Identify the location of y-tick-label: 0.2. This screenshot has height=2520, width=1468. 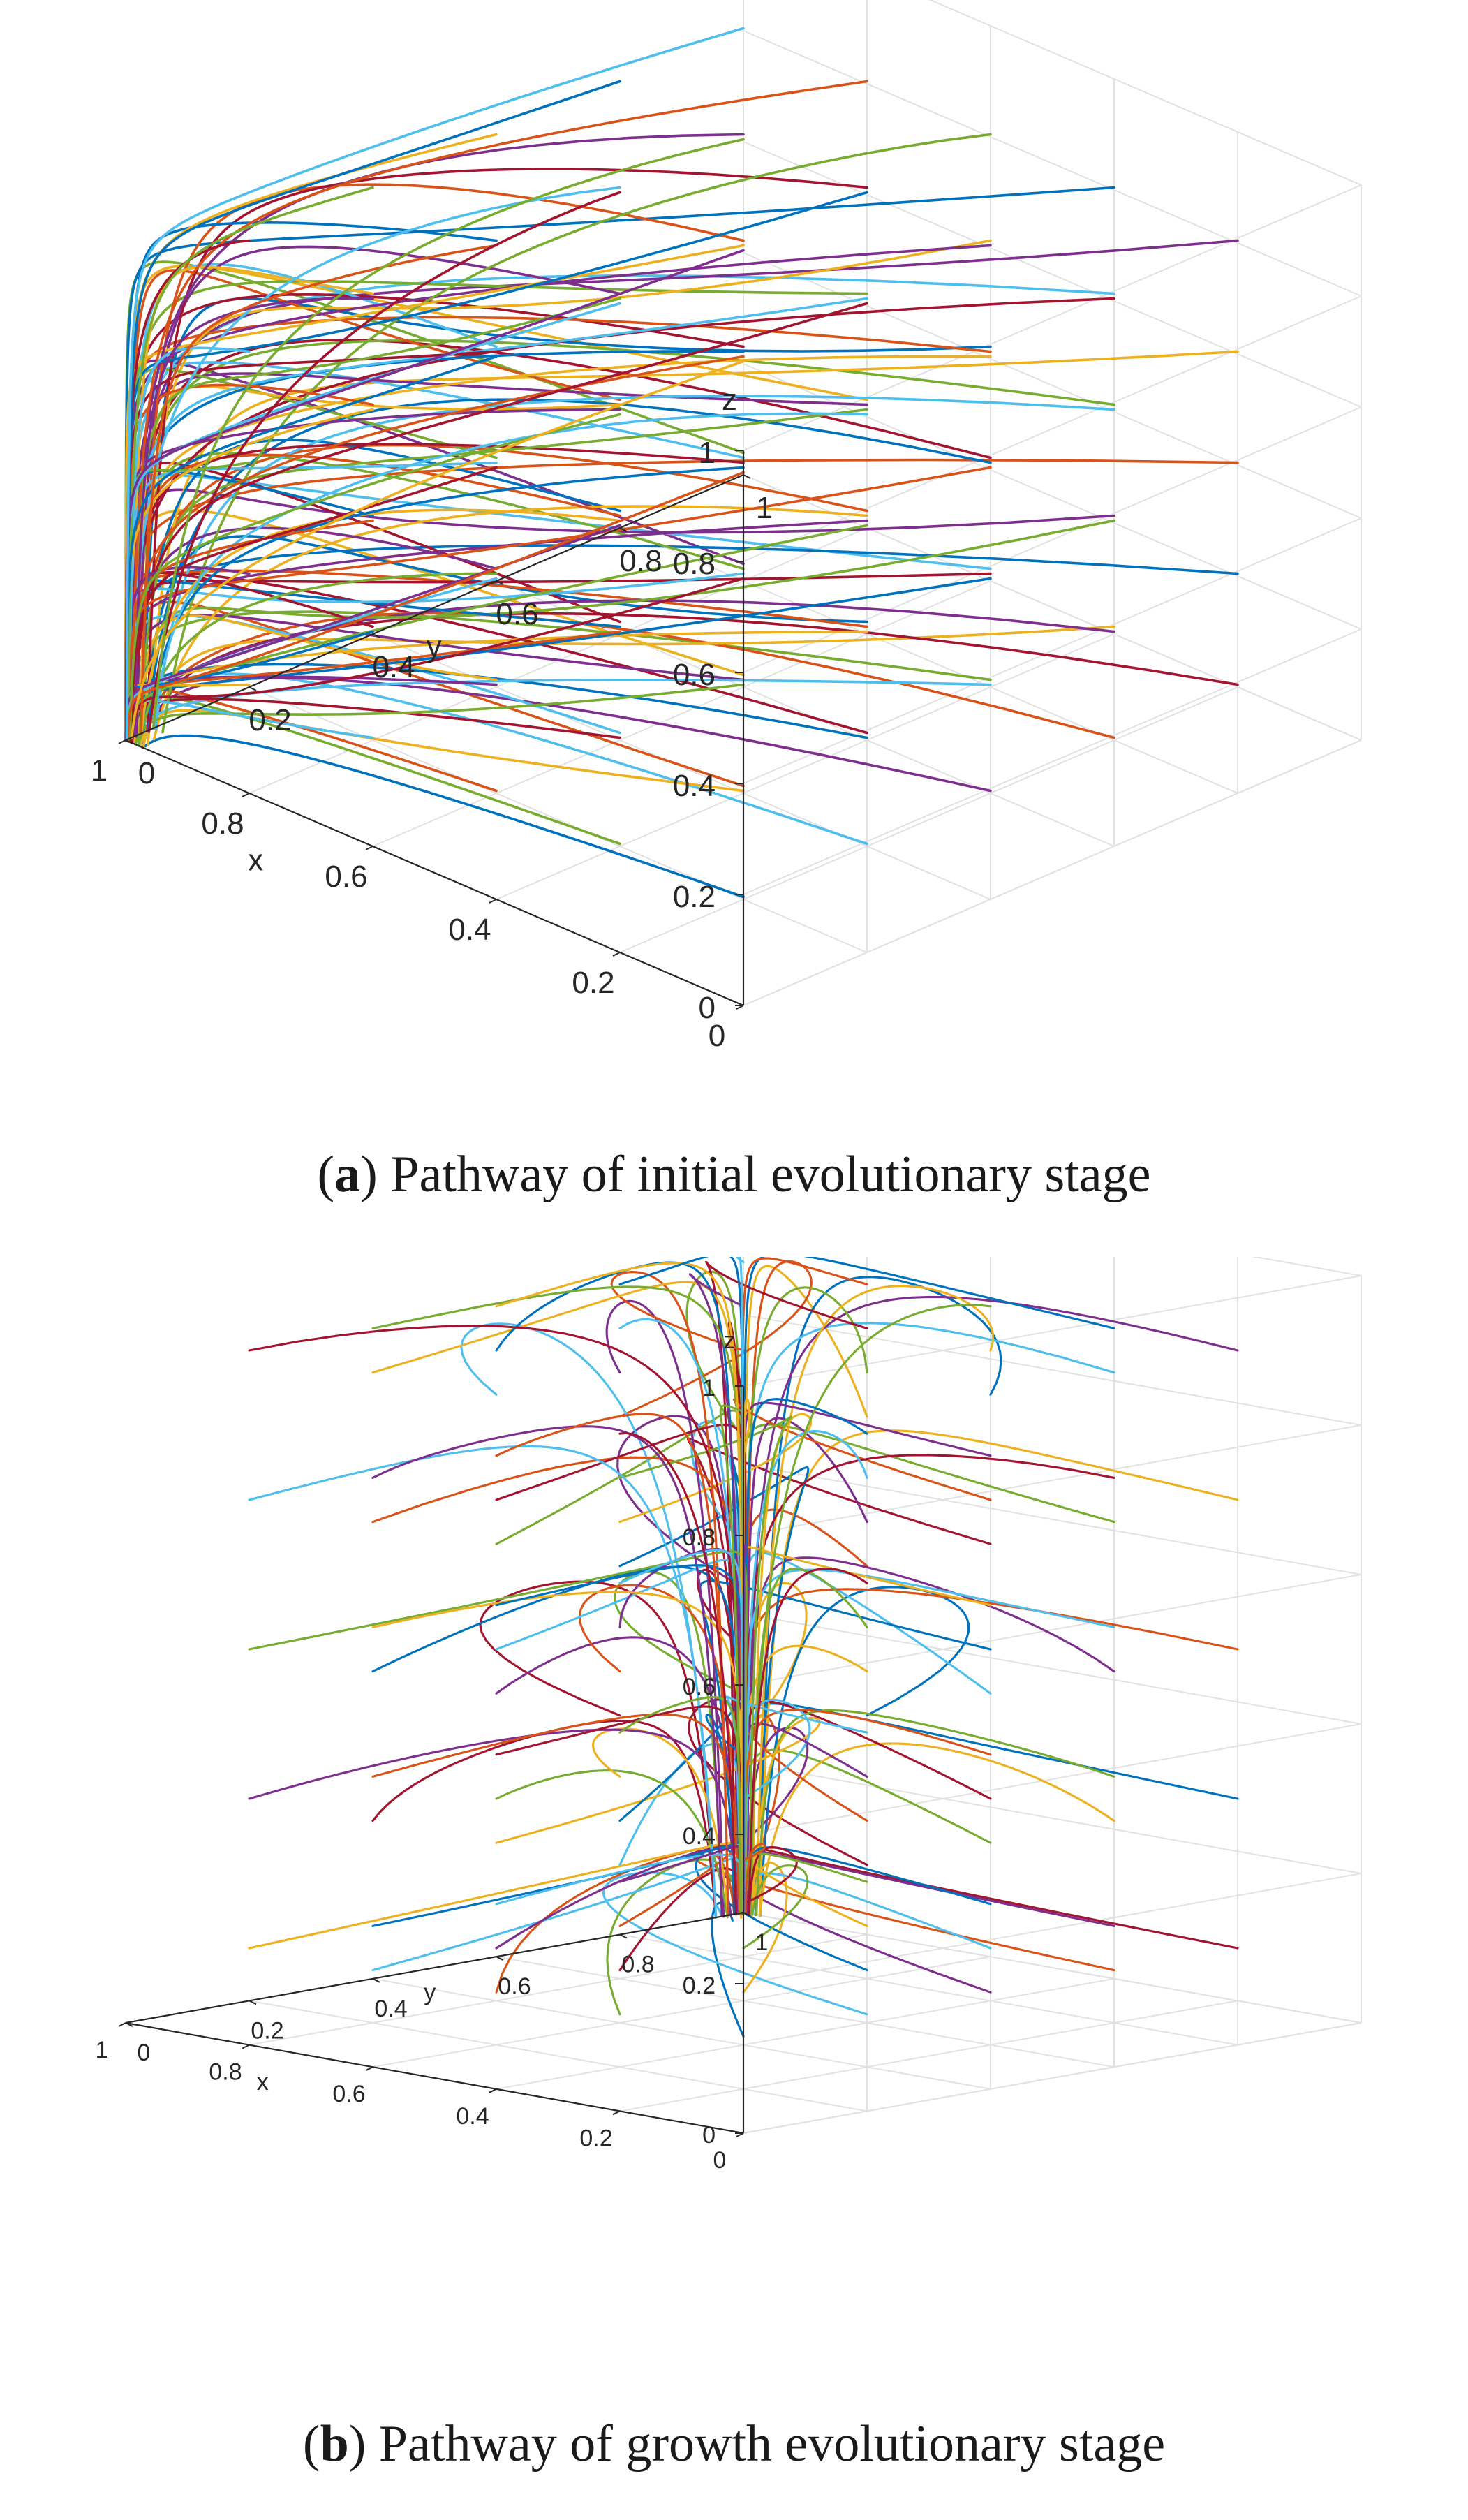
(270, 720).